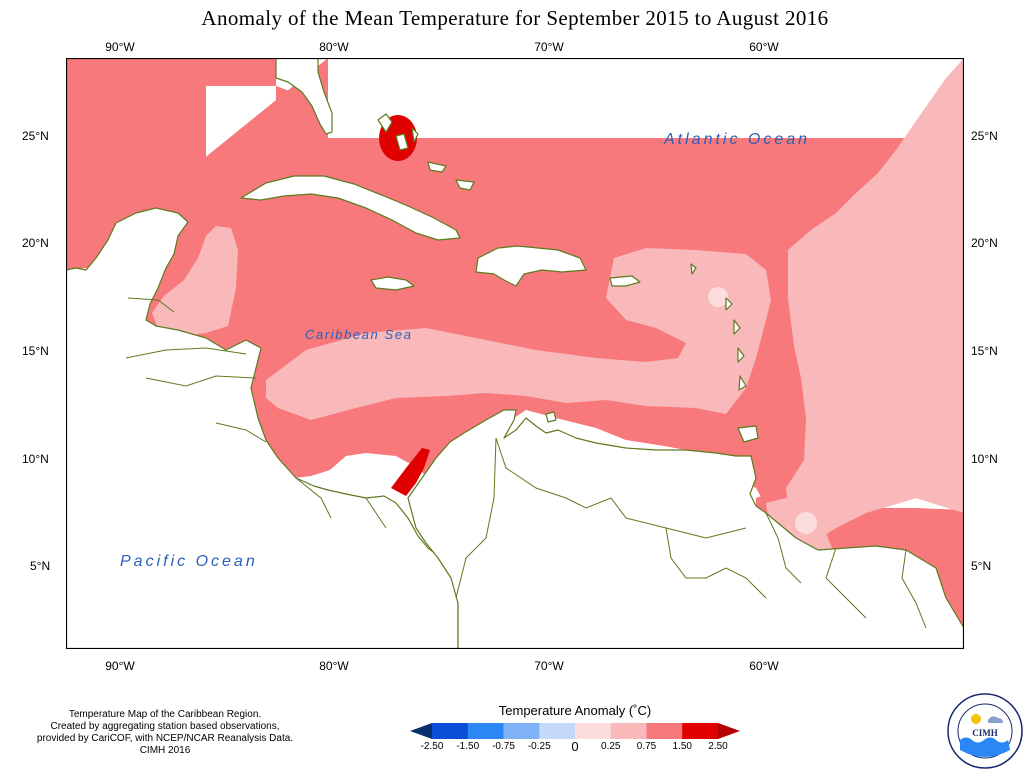 The width and height of the screenshot is (1030, 773). I want to click on land-florida, so click(304, 96).